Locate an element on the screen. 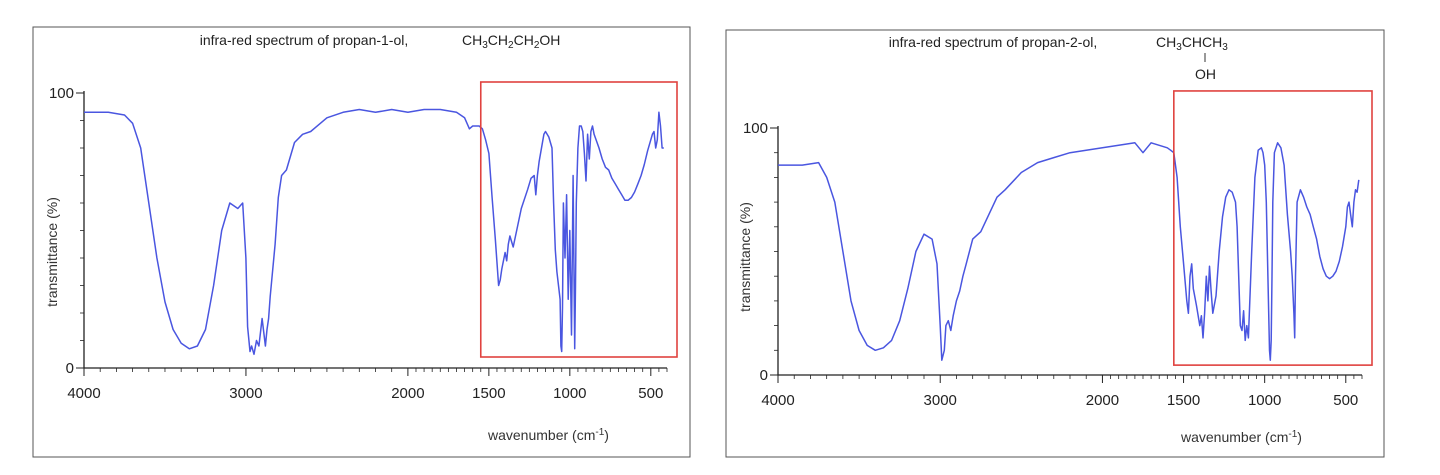 Image resolution: width=1440 pixels, height=475 pixels. chart-formula: CH3CH2CH2OH is located at coordinates (511, 41).